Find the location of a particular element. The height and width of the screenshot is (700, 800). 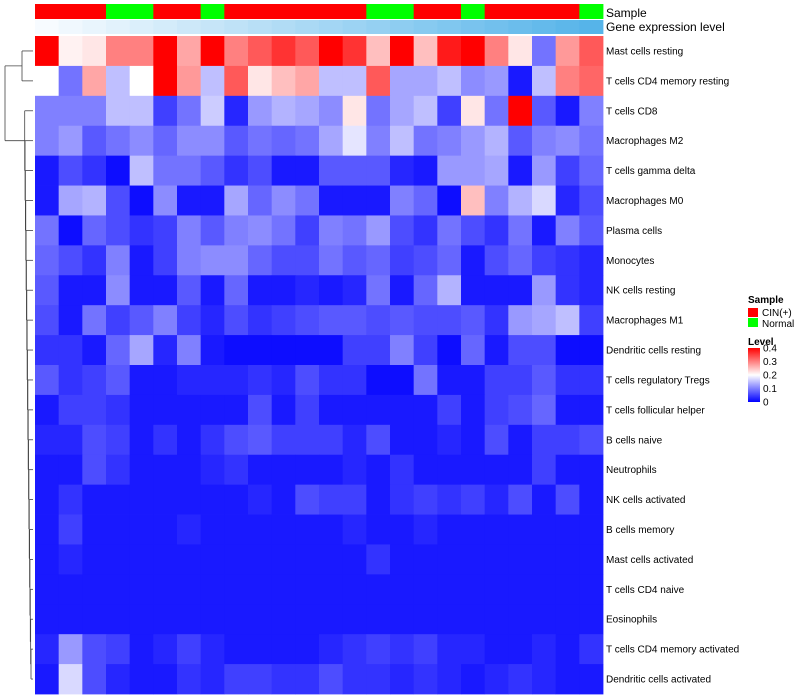

row-label: Eosinophils is located at coordinates (631, 620).